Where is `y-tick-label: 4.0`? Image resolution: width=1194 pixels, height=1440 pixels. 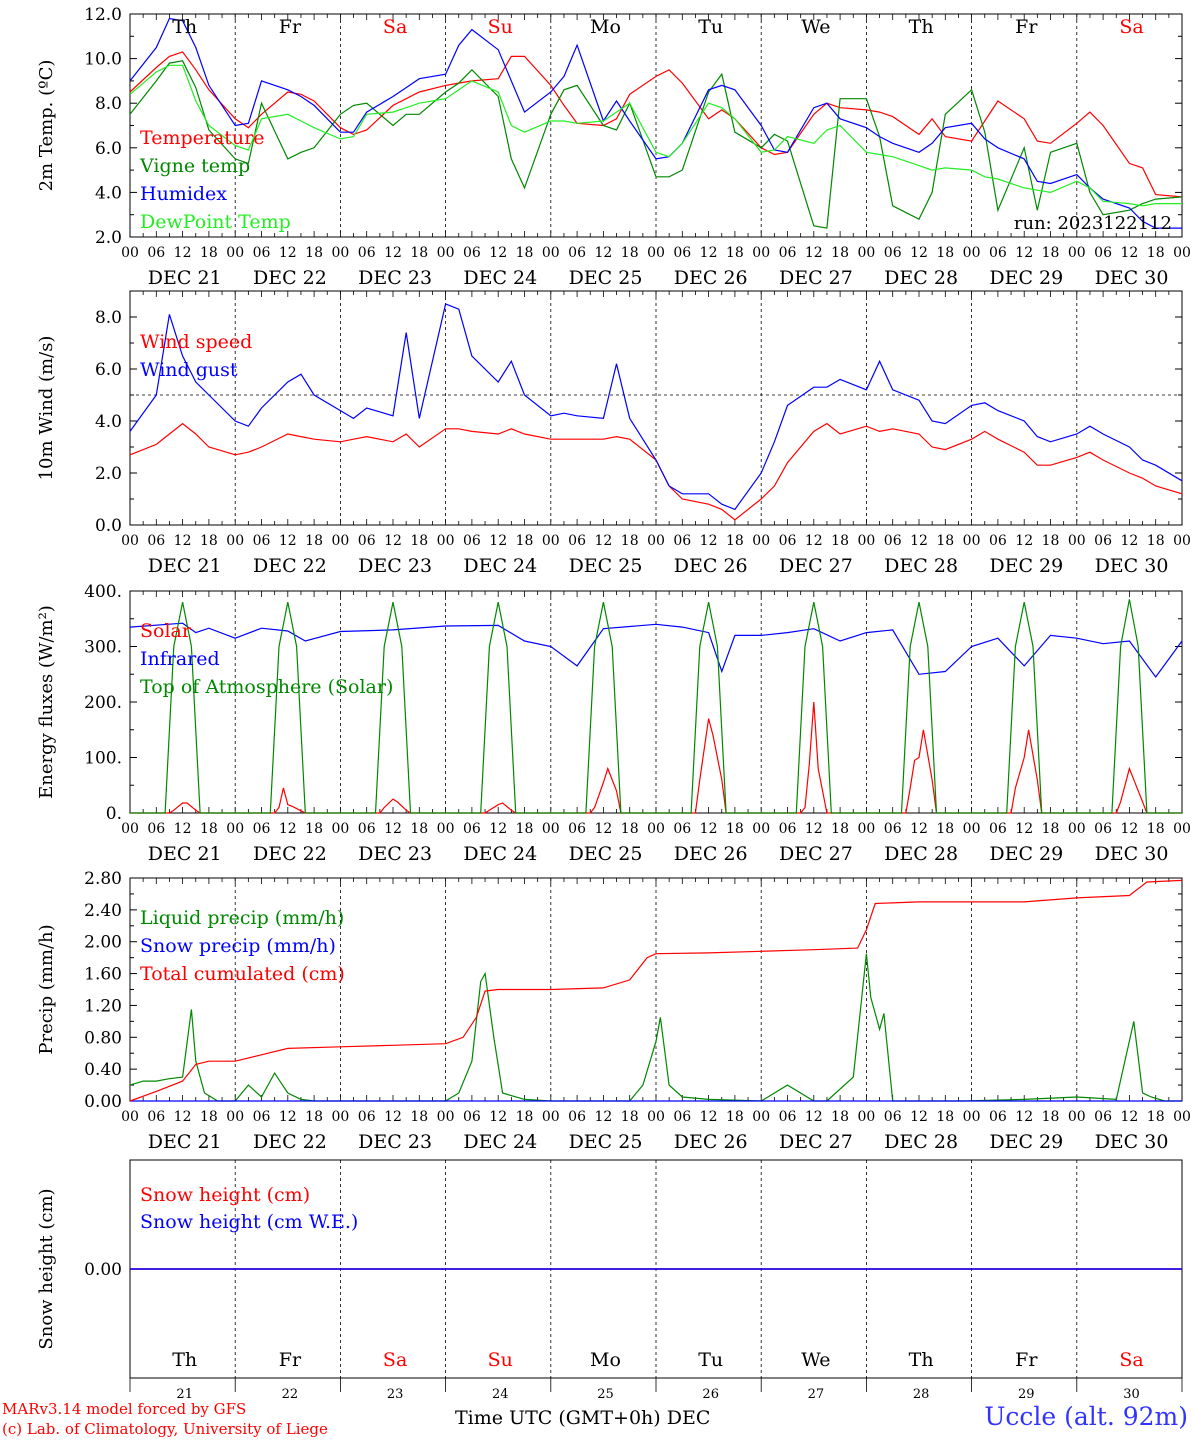
y-tick-label: 4.0 is located at coordinates (108, 193).